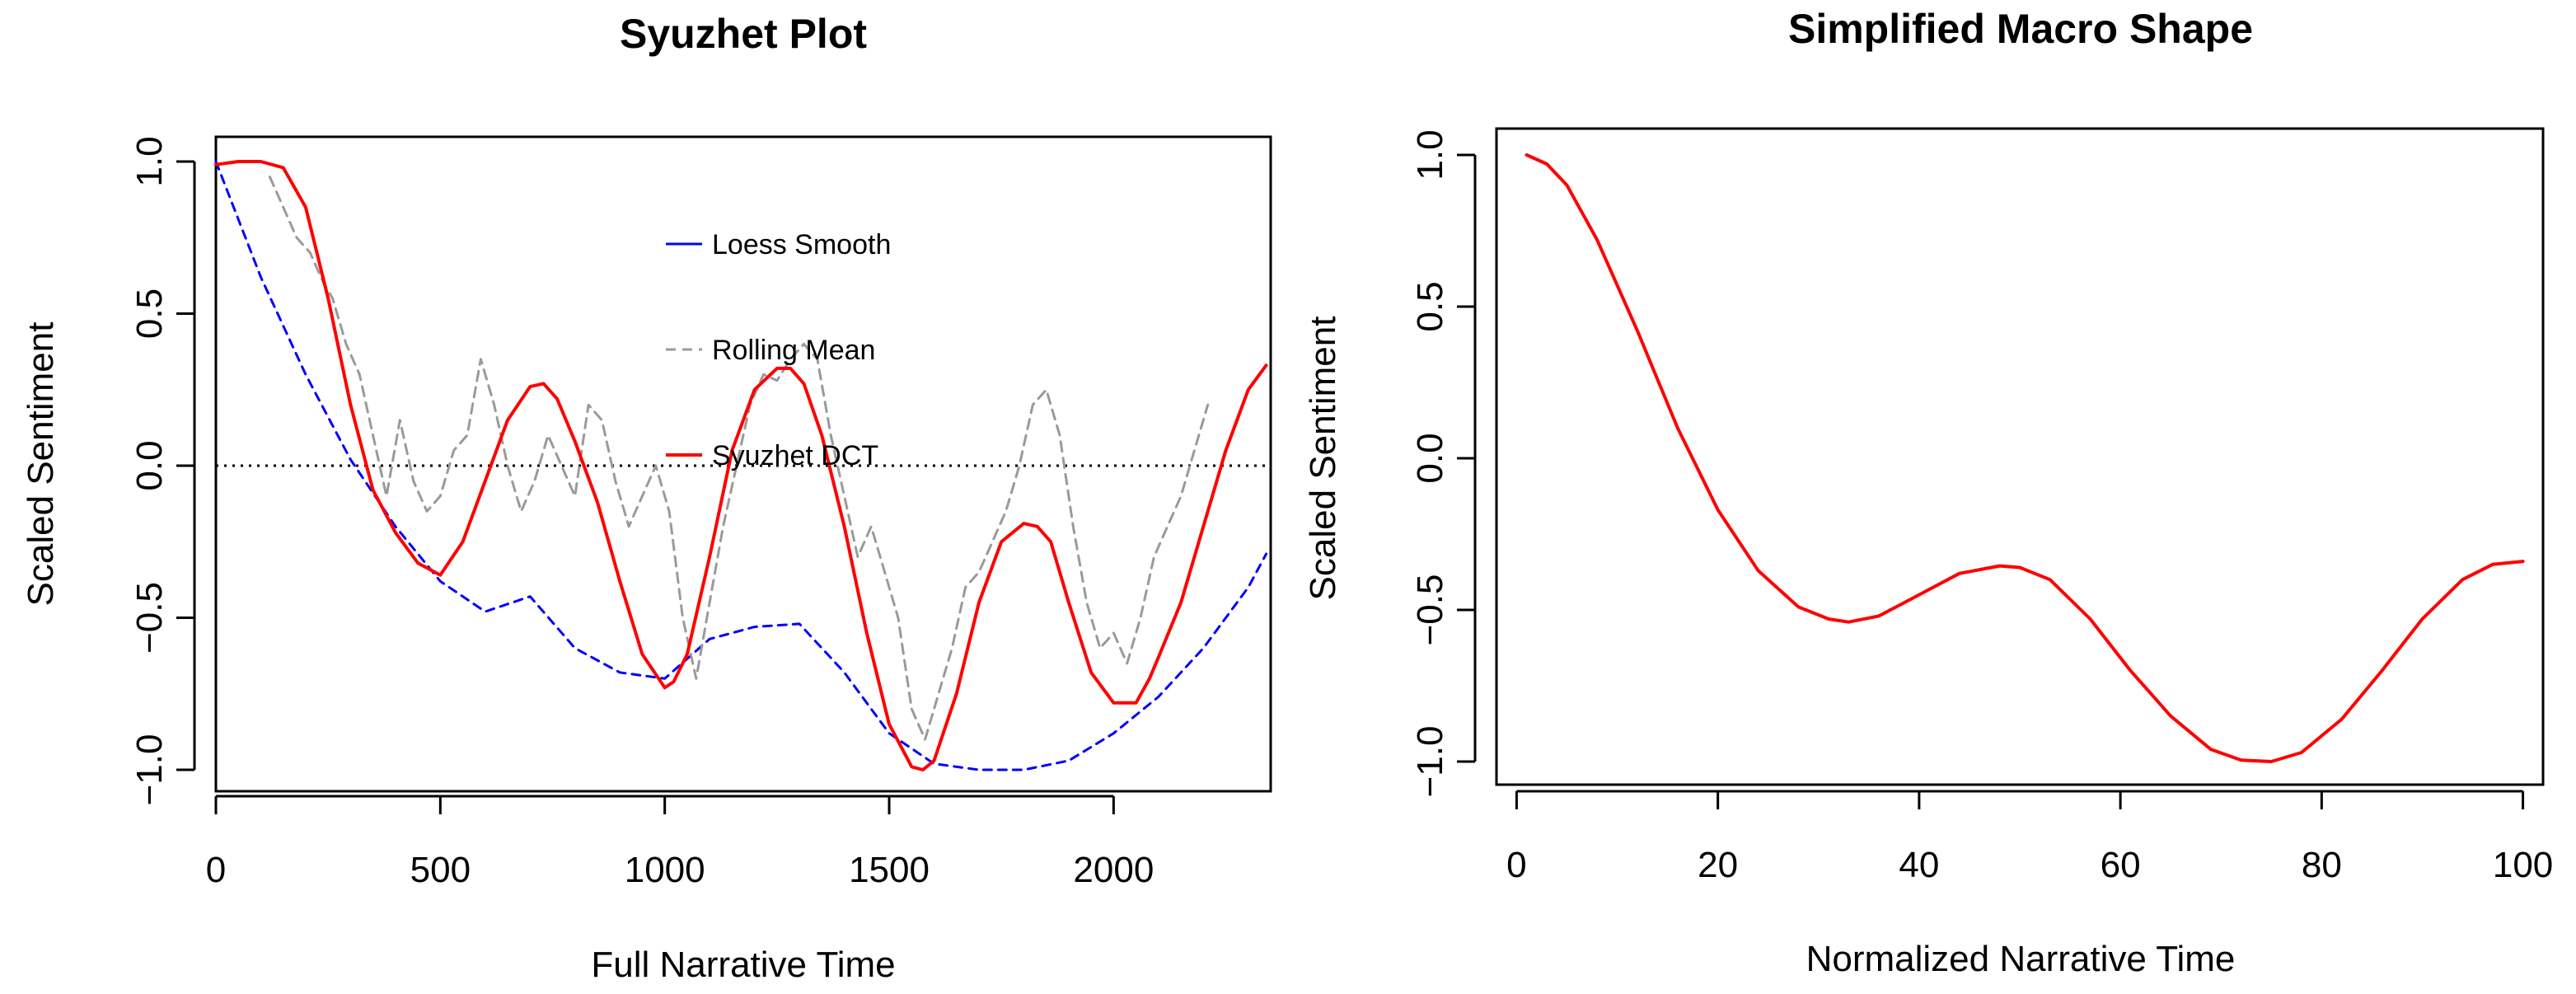 The image size is (2576, 994). Describe the element at coordinates (801, 245) in the screenshot. I see `legend-label-loess: Loess Smooth` at that location.